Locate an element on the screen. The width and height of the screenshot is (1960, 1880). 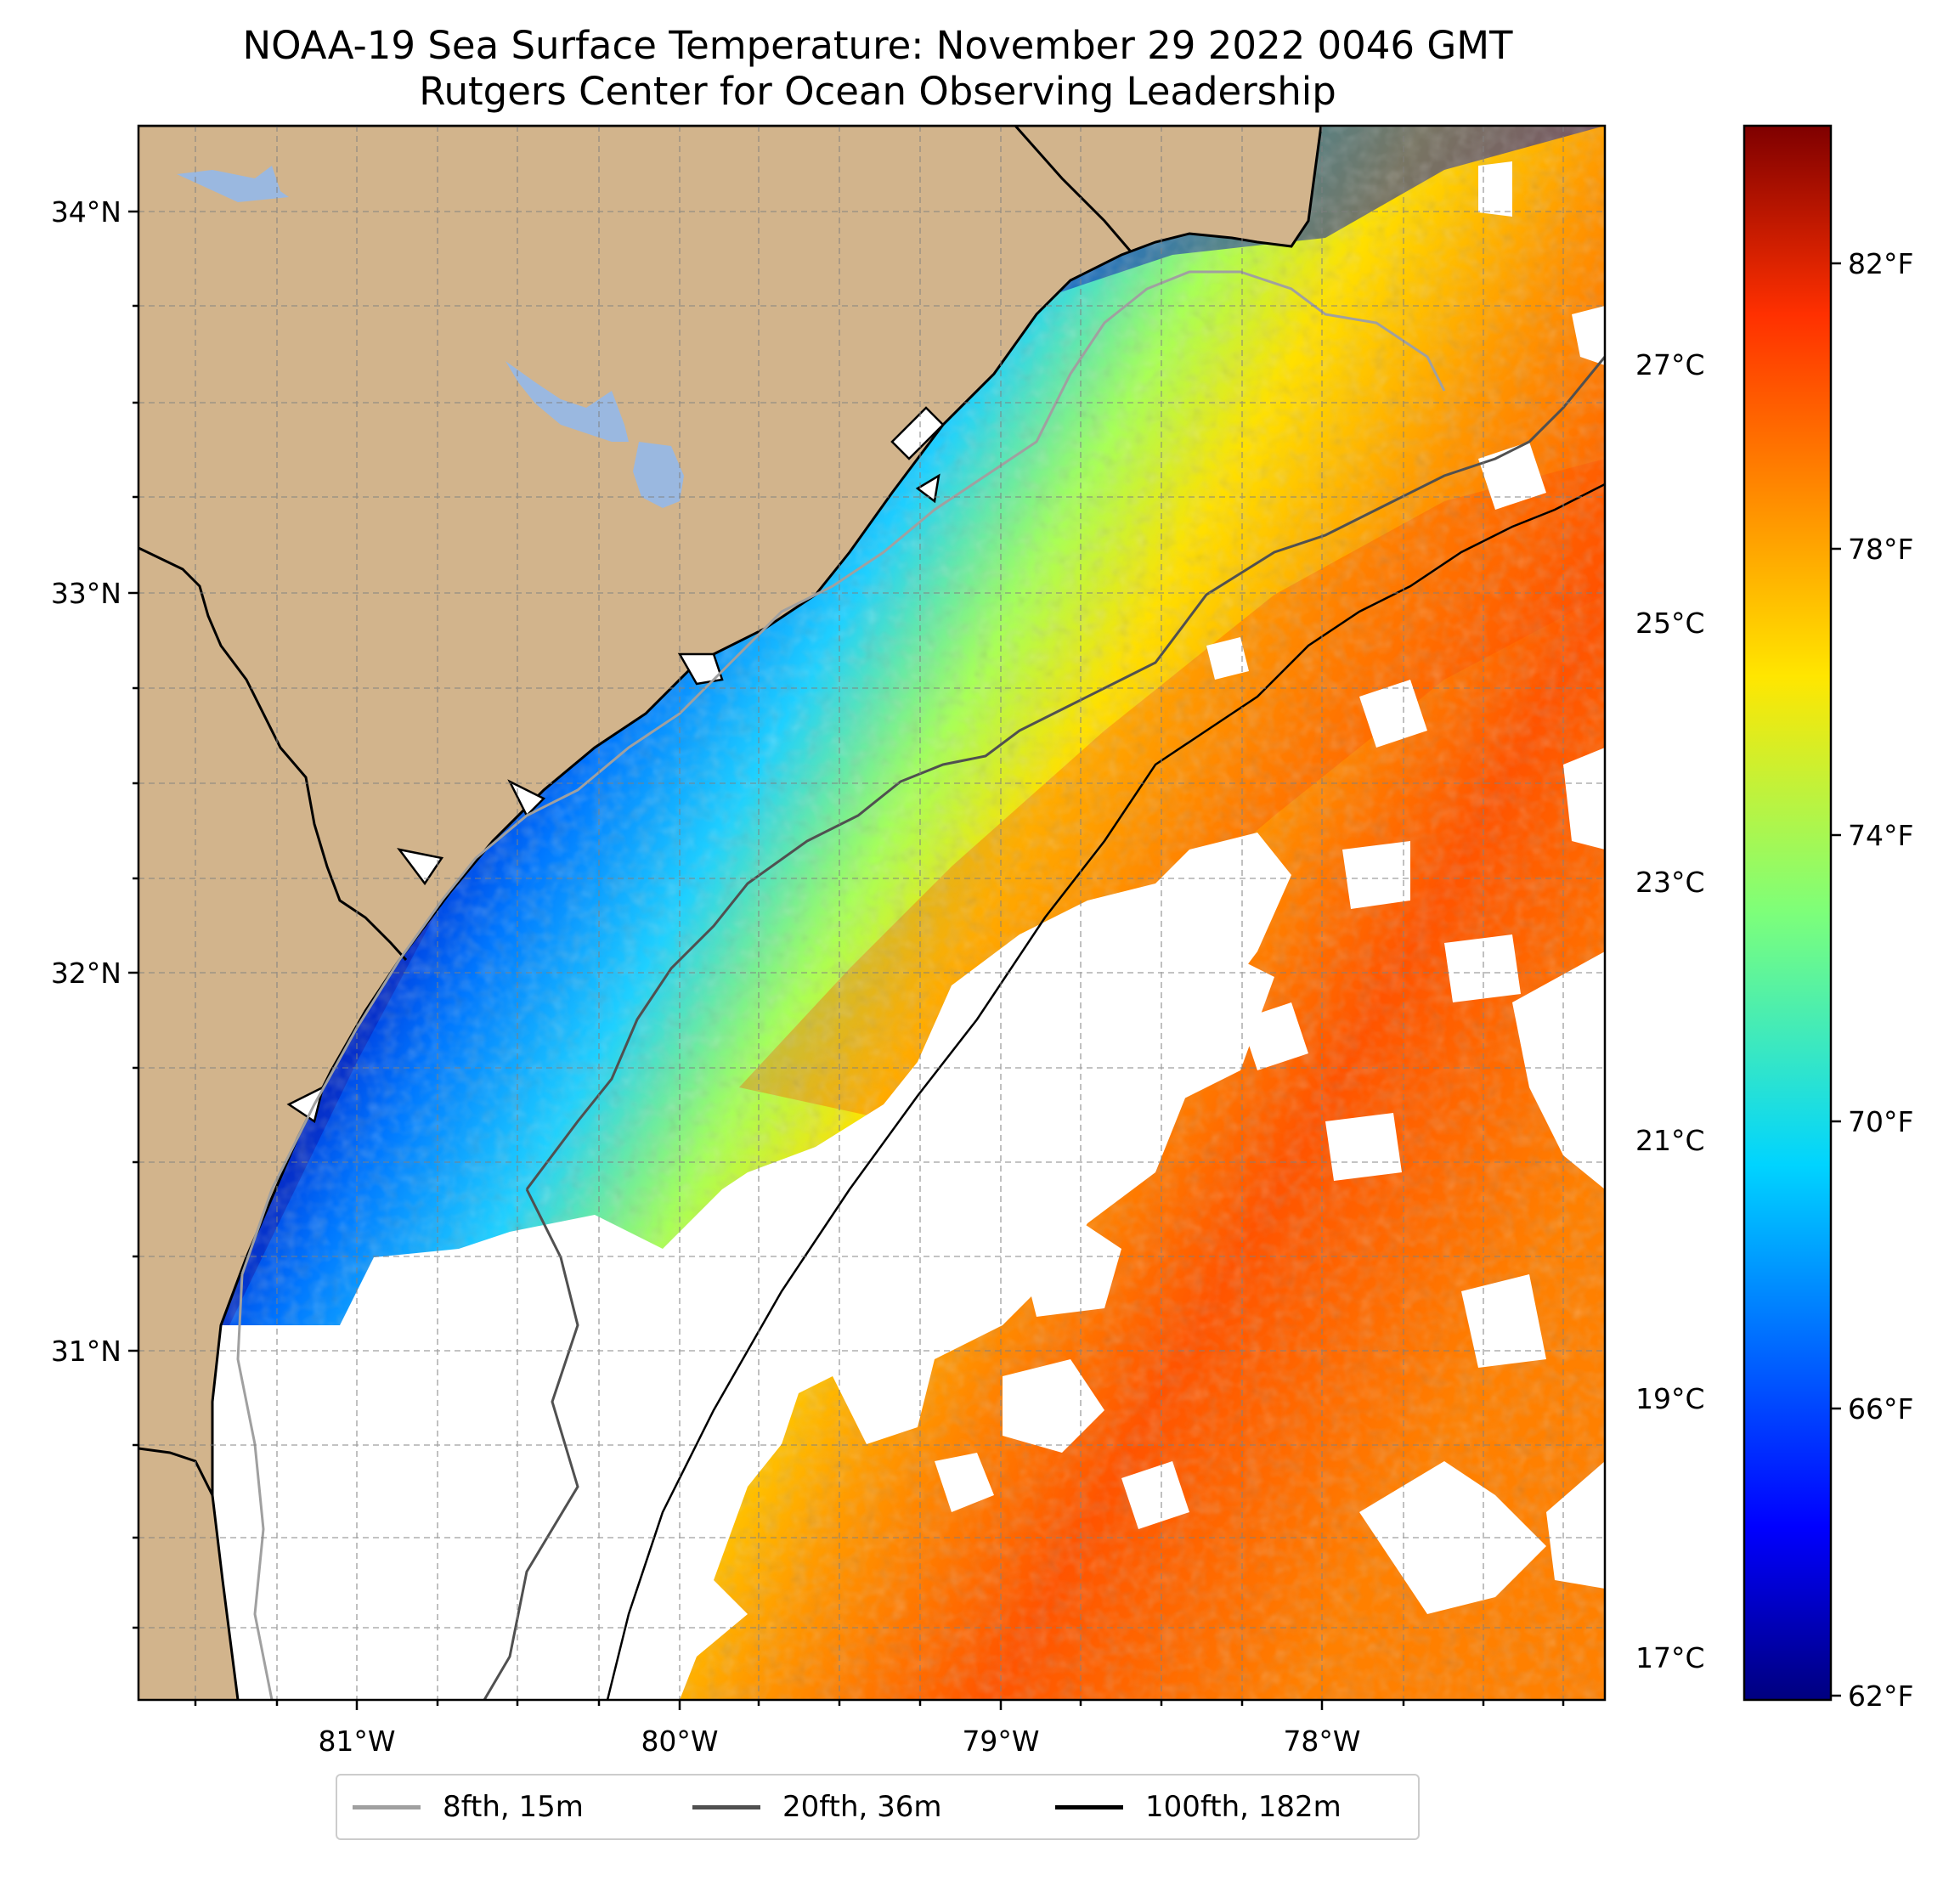
lon-tick-label: 79°W is located at coordinates (1000, 1742).